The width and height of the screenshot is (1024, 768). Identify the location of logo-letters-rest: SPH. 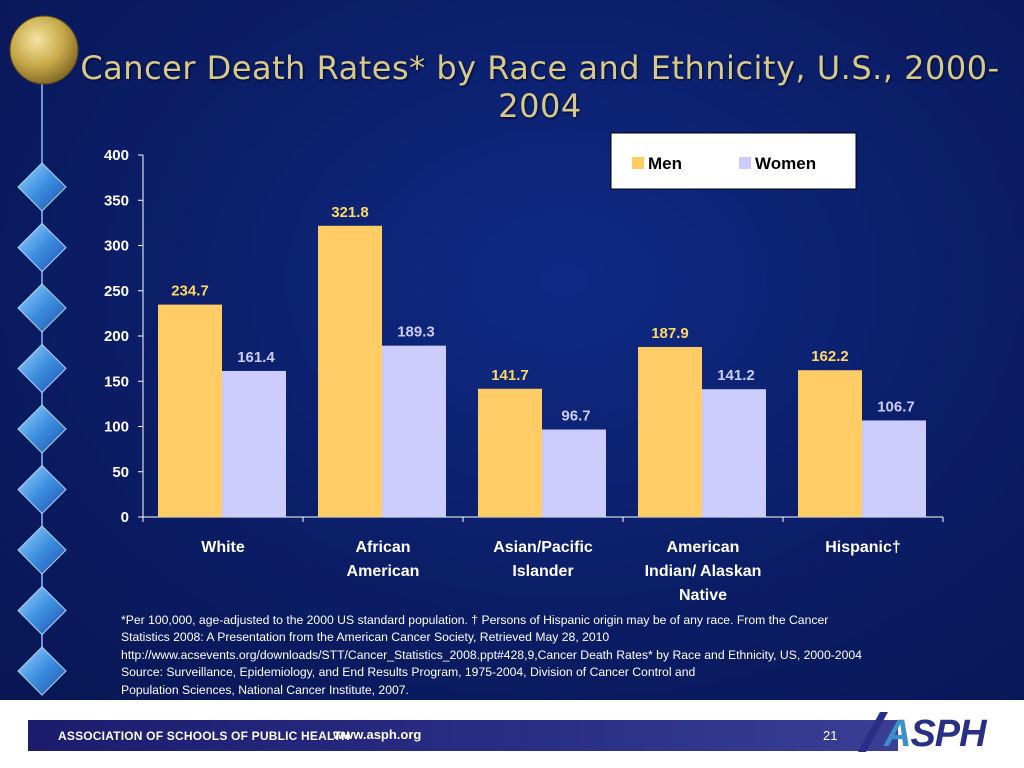
(948, 734).